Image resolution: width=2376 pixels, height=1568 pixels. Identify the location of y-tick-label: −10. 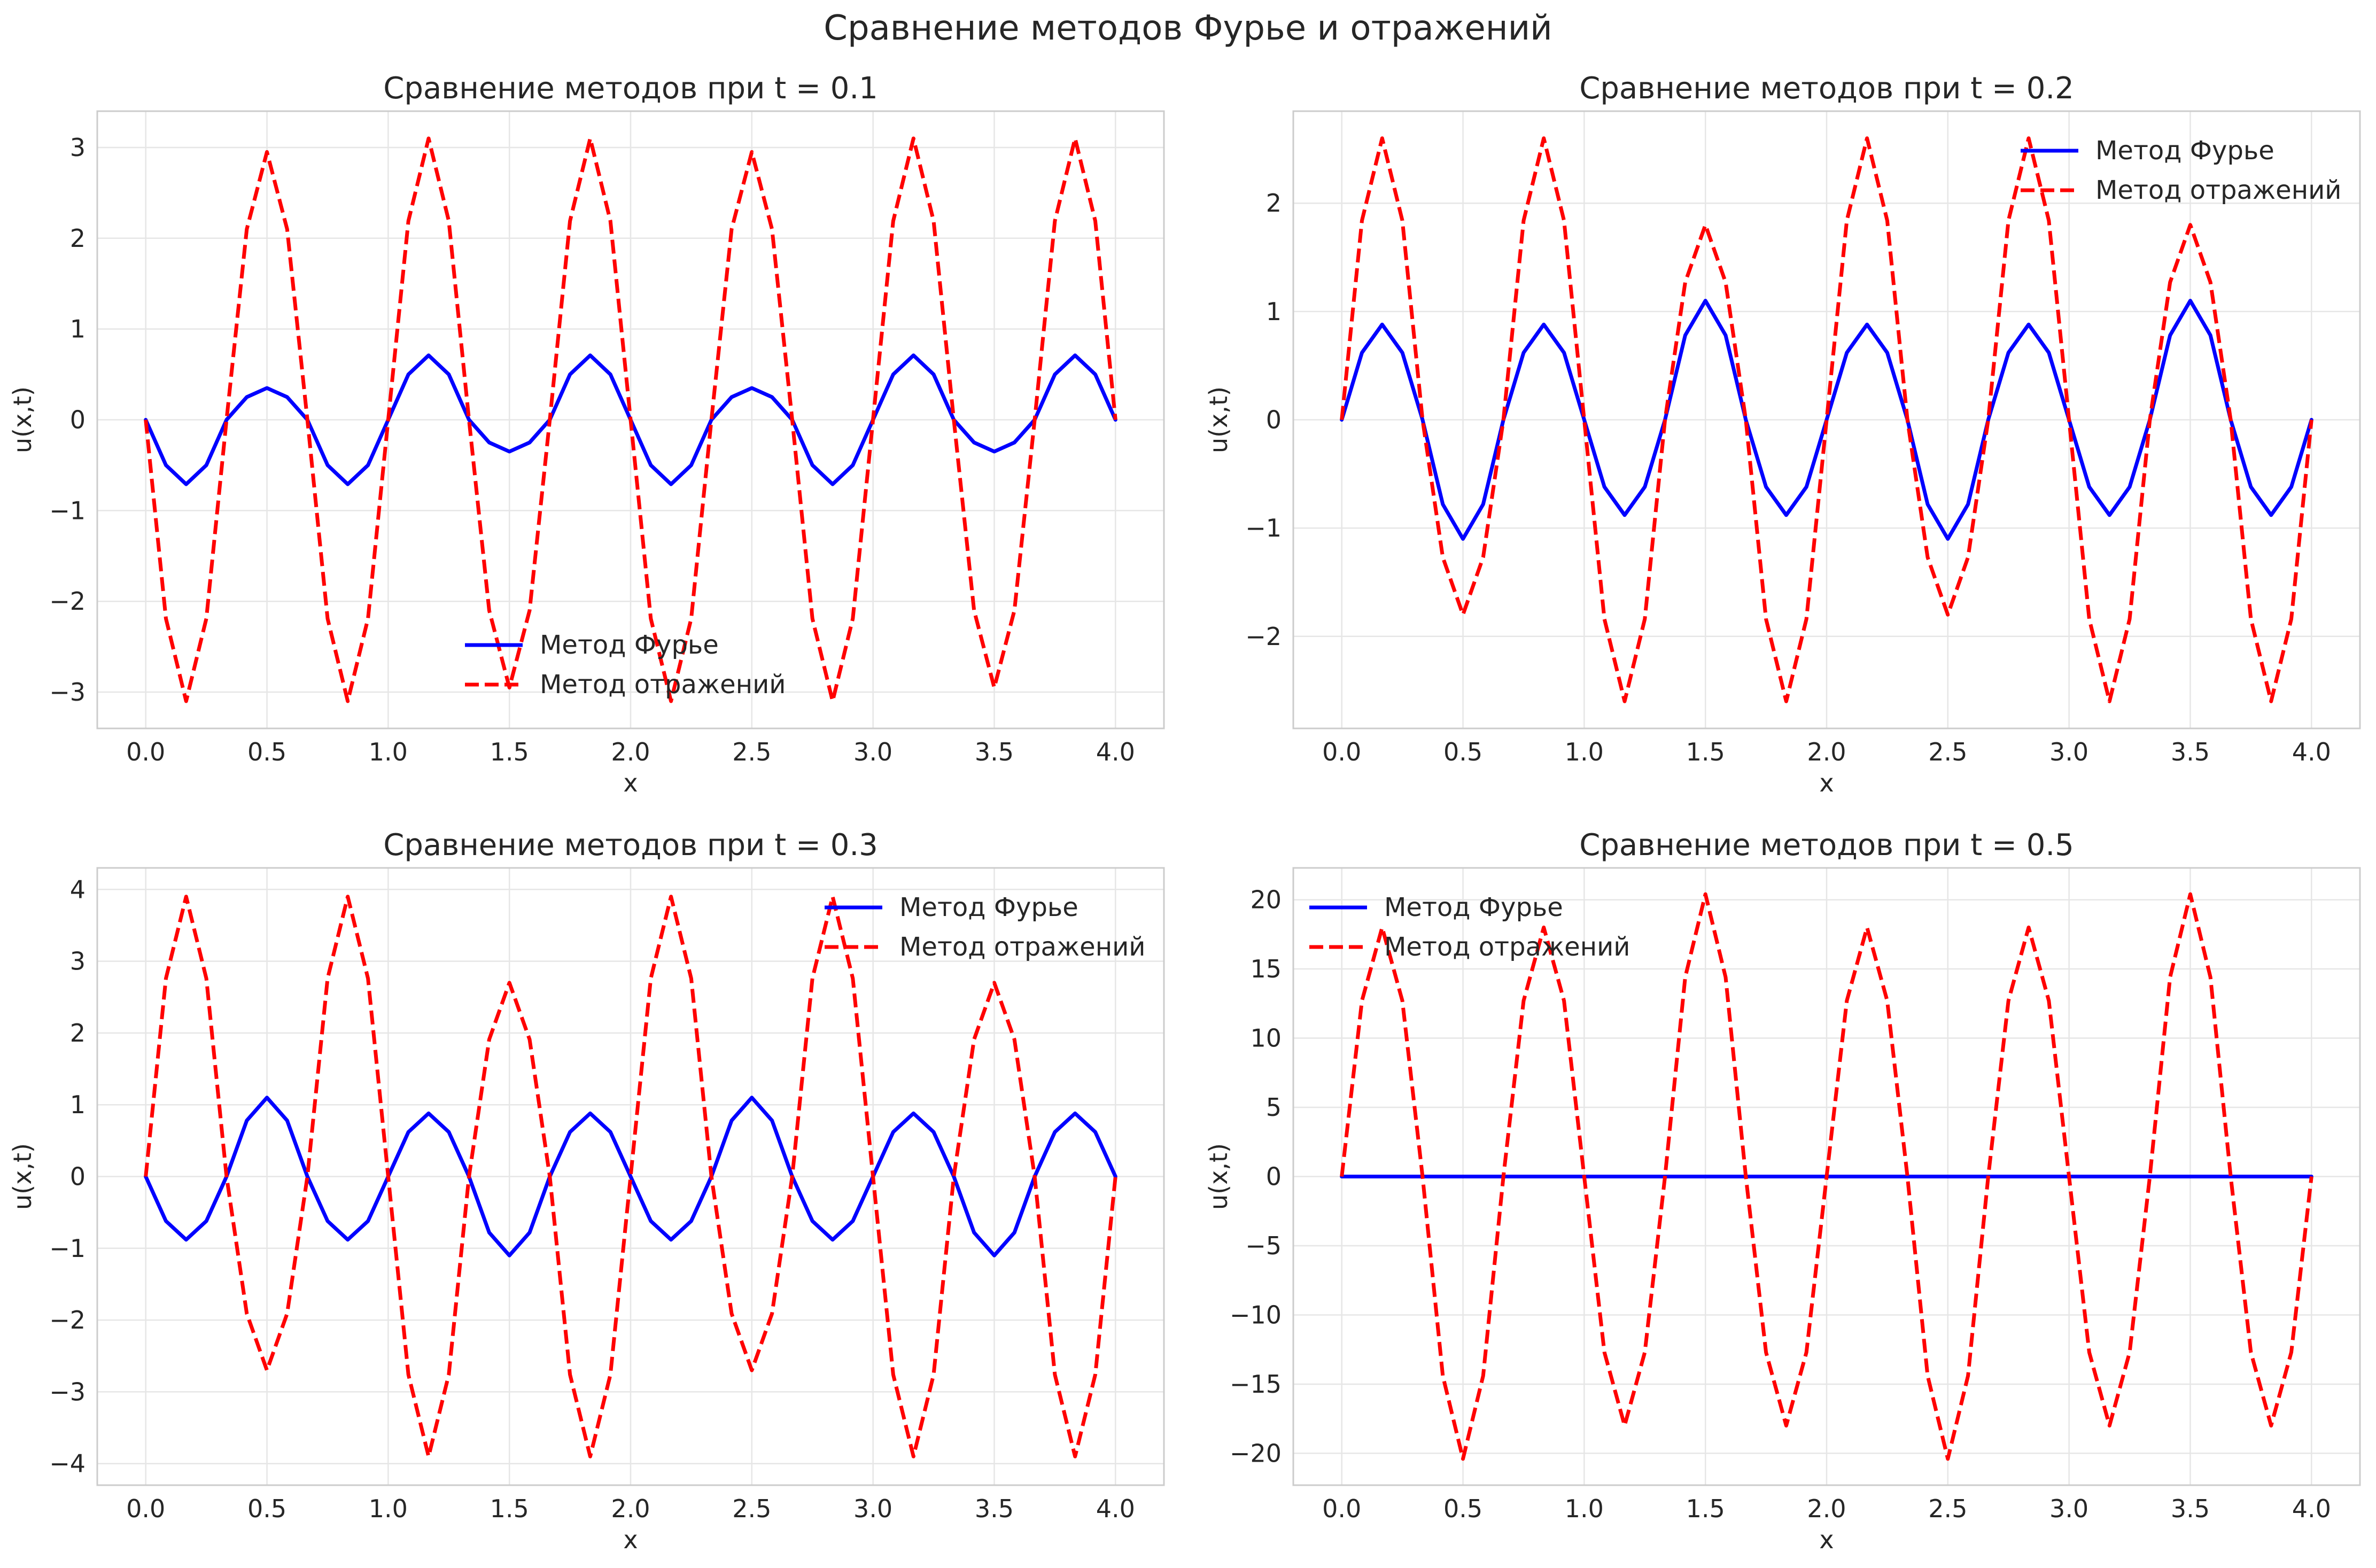
(1256, 1314).